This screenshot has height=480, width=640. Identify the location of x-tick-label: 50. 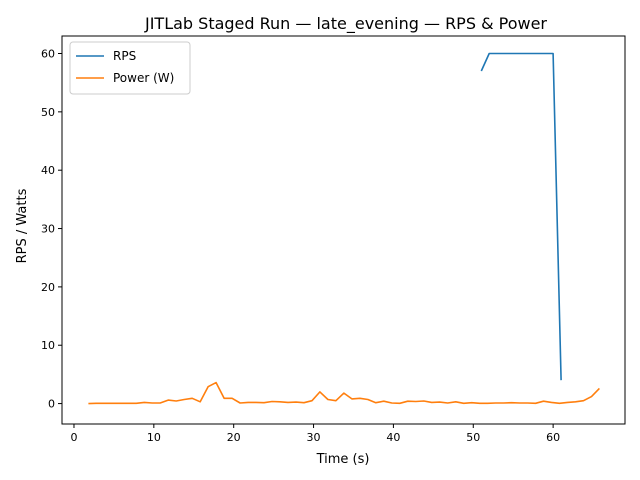
(473, 437).